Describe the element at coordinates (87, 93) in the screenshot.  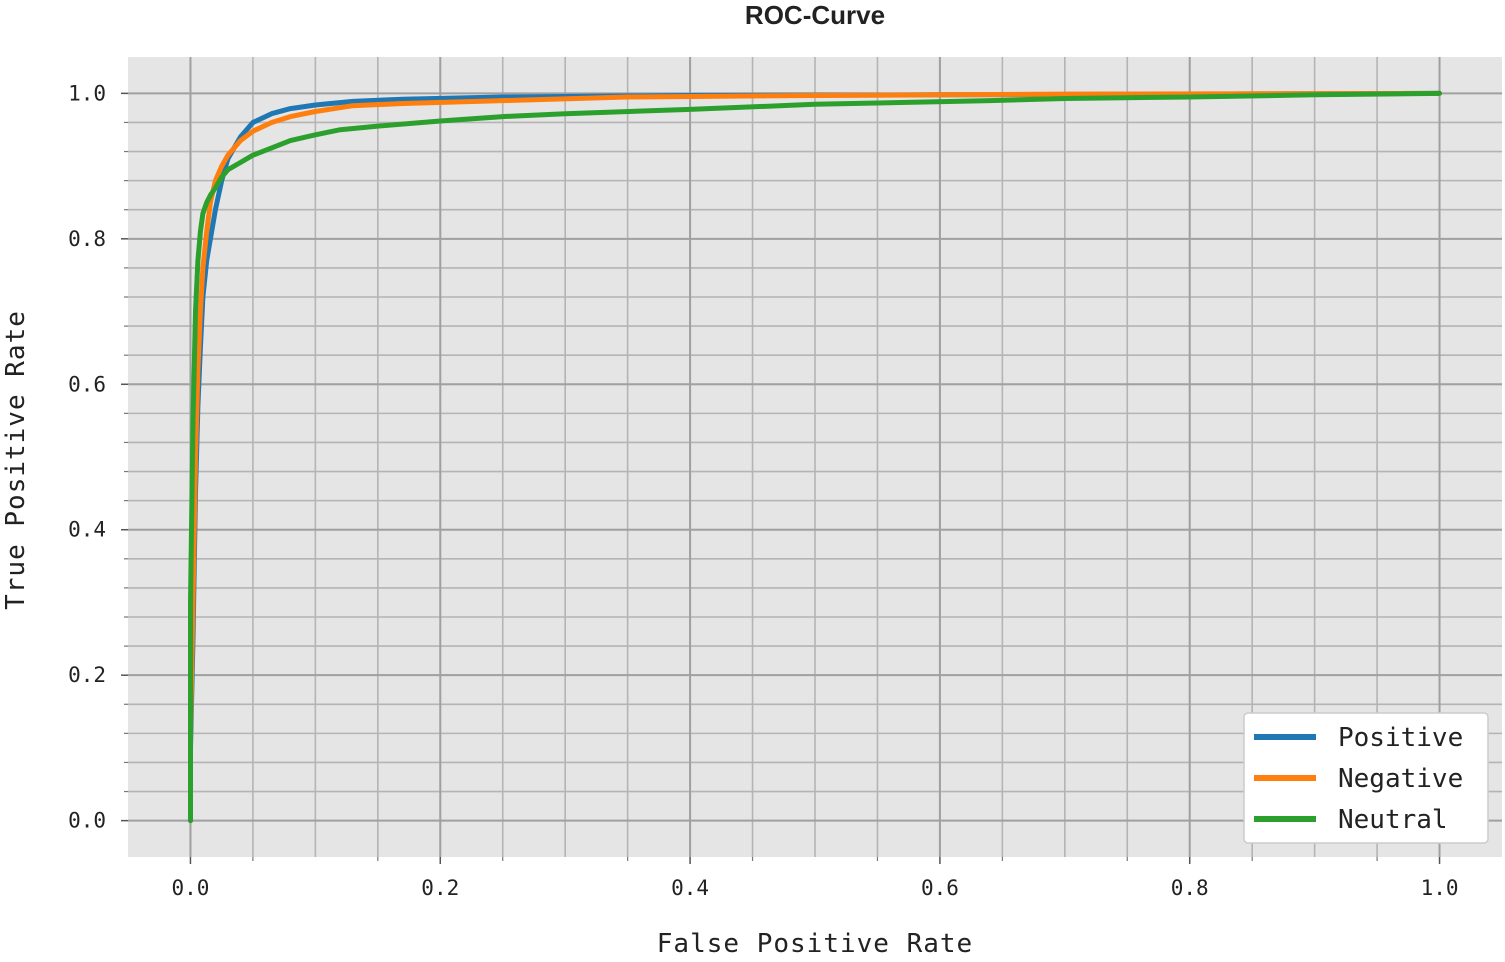
I see `y-tick-label: 1.0` at that location.